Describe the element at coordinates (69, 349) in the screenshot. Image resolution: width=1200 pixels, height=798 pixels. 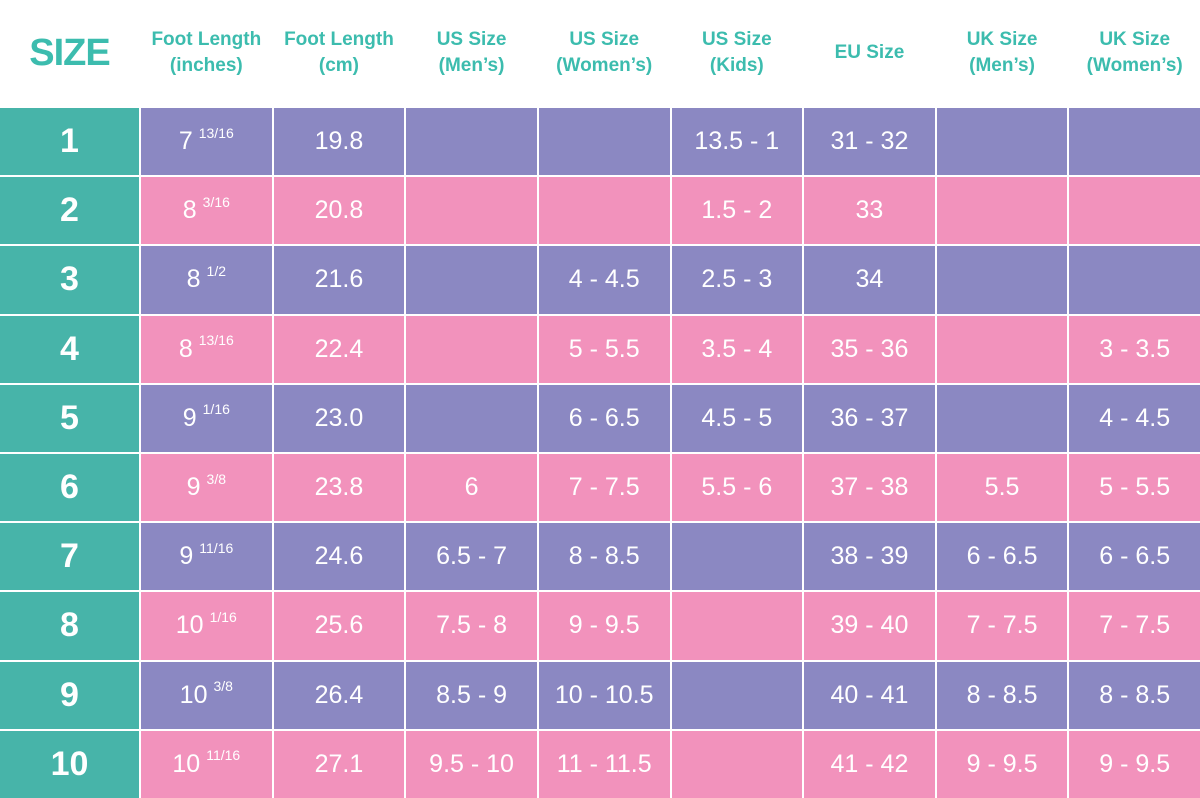
I see `size-label: 4` at that location.